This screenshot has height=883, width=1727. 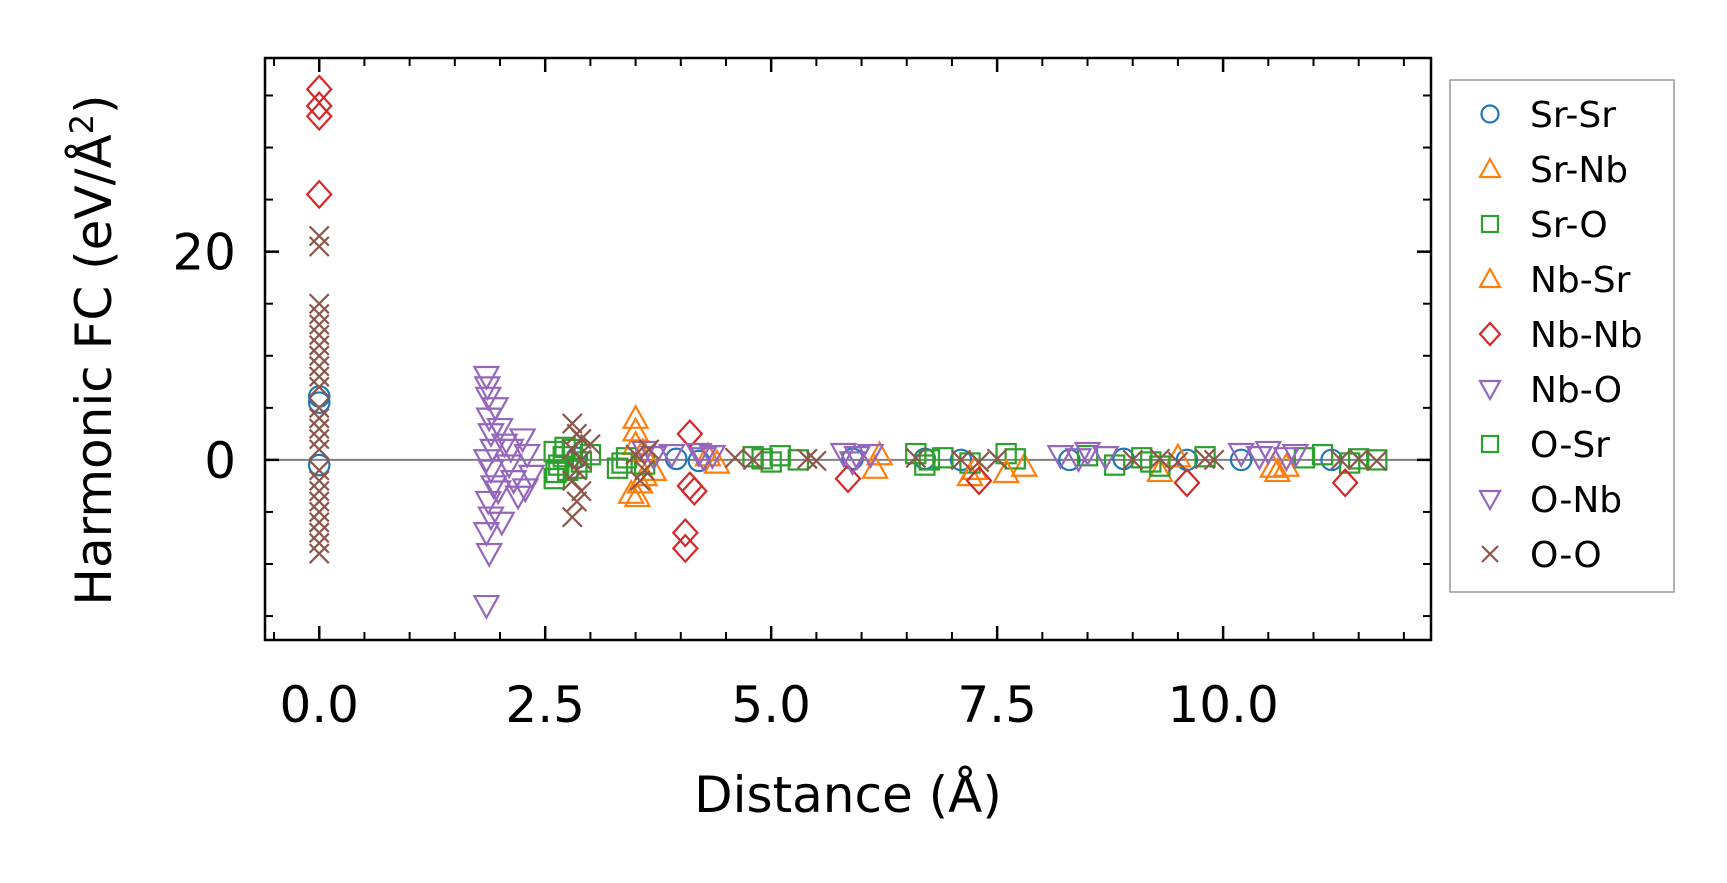 I want to click on legend-item: Nb-Nb, so click(x=1560, y=335).